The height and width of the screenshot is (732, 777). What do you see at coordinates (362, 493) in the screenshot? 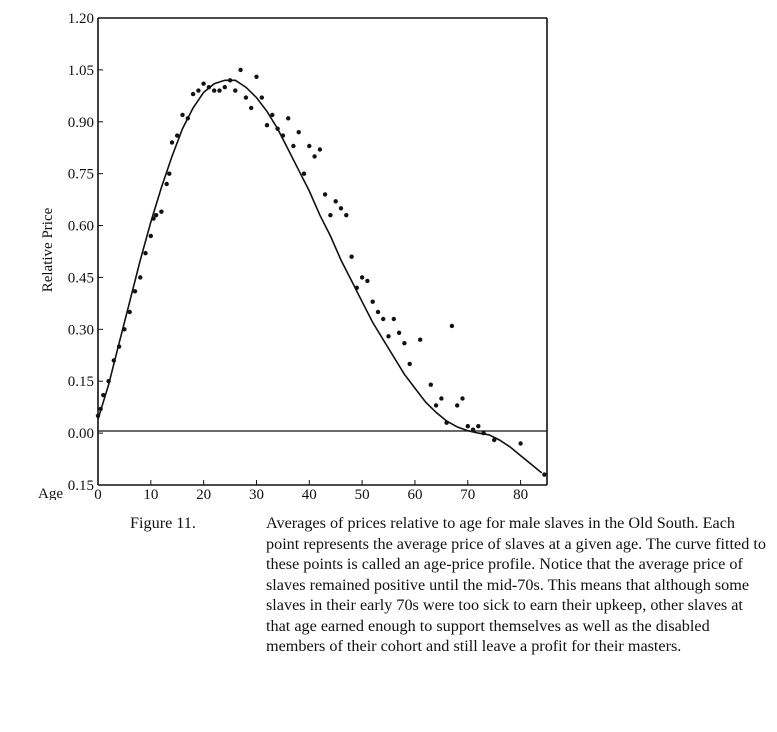
I see `x-tick-label: 50` at bounding box center [362, 493].